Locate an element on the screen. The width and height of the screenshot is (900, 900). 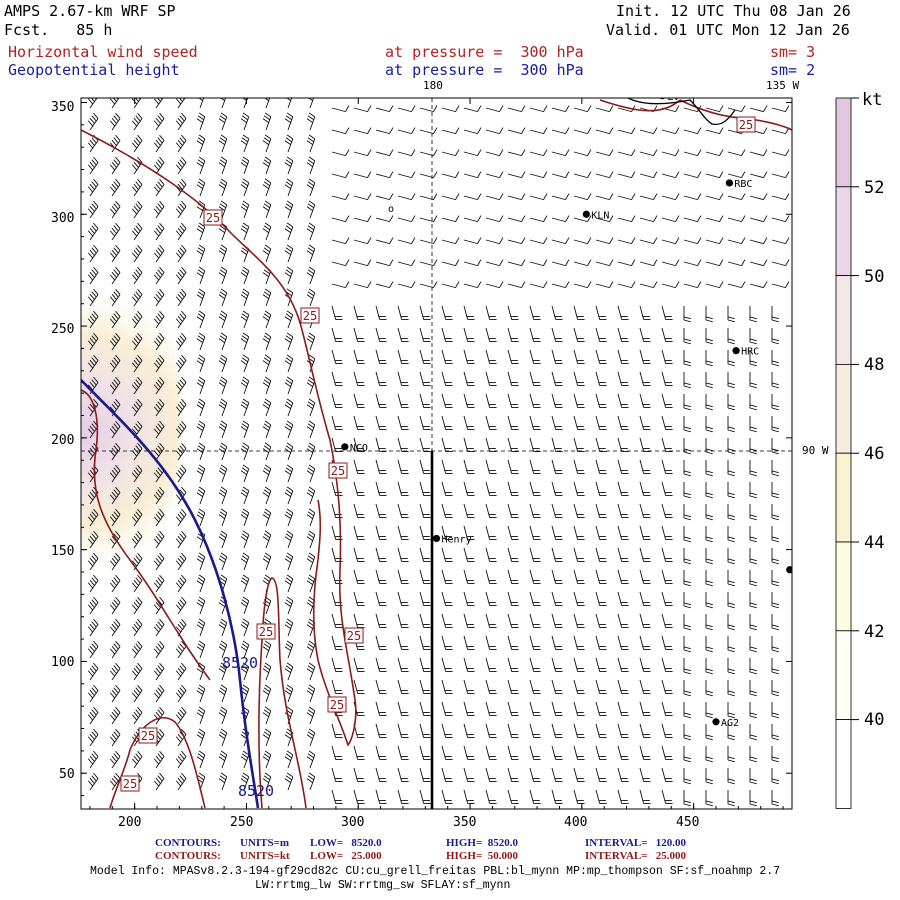
small-circle-marker: o is located at coordinates (391, 209).